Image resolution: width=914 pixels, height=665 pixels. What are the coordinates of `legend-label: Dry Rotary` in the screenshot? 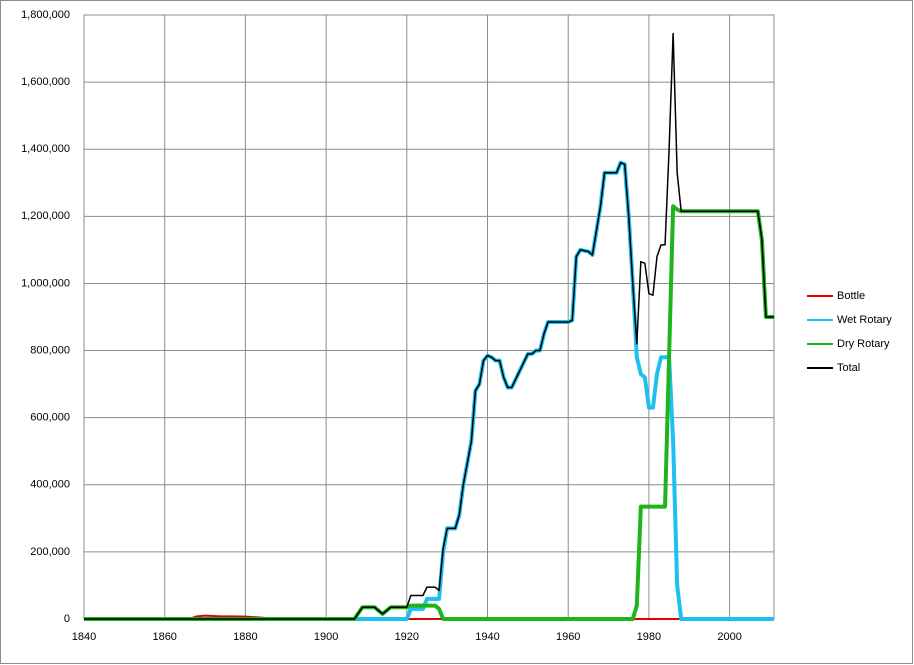 It's located at (863, 344).